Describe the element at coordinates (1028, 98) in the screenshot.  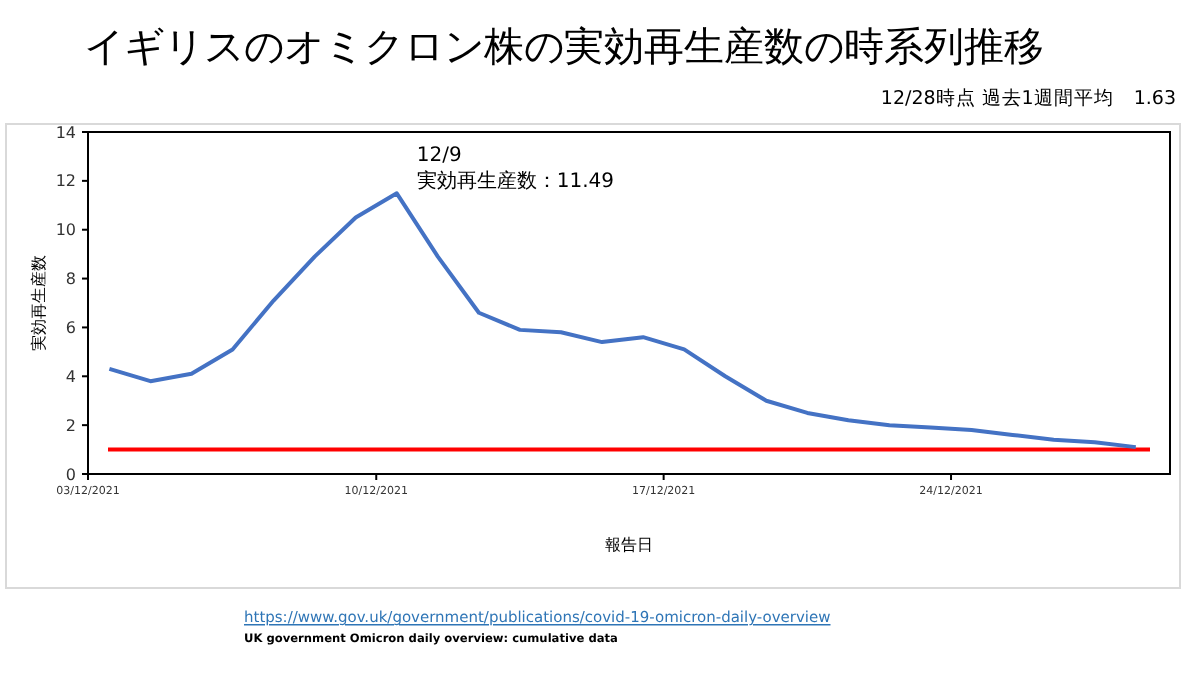
I see `chart-subtitle: 12/28時点 過去1週間平均 1.63` at that location.